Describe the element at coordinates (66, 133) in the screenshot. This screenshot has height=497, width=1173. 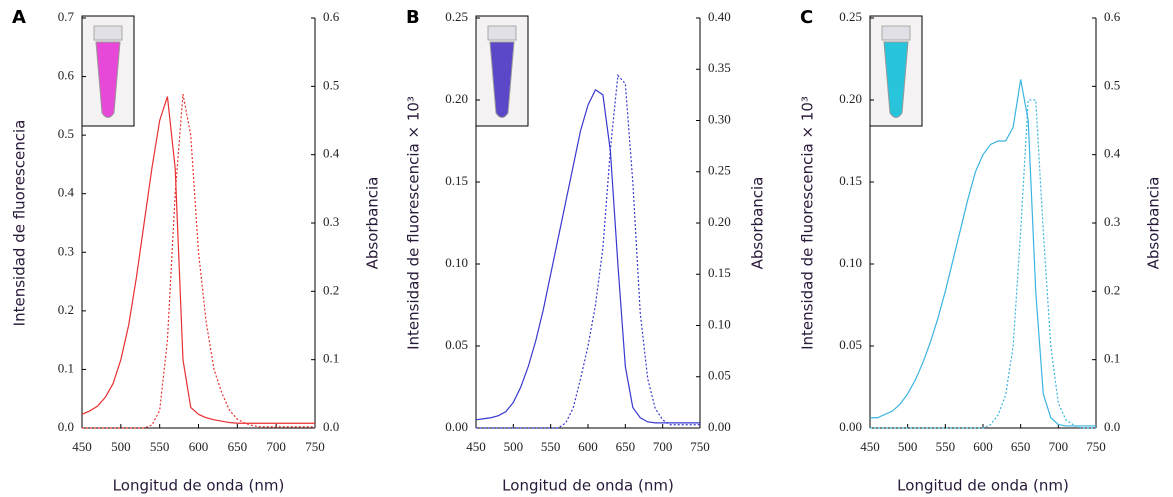
I see `y-tick-label: 0.5` at that location.